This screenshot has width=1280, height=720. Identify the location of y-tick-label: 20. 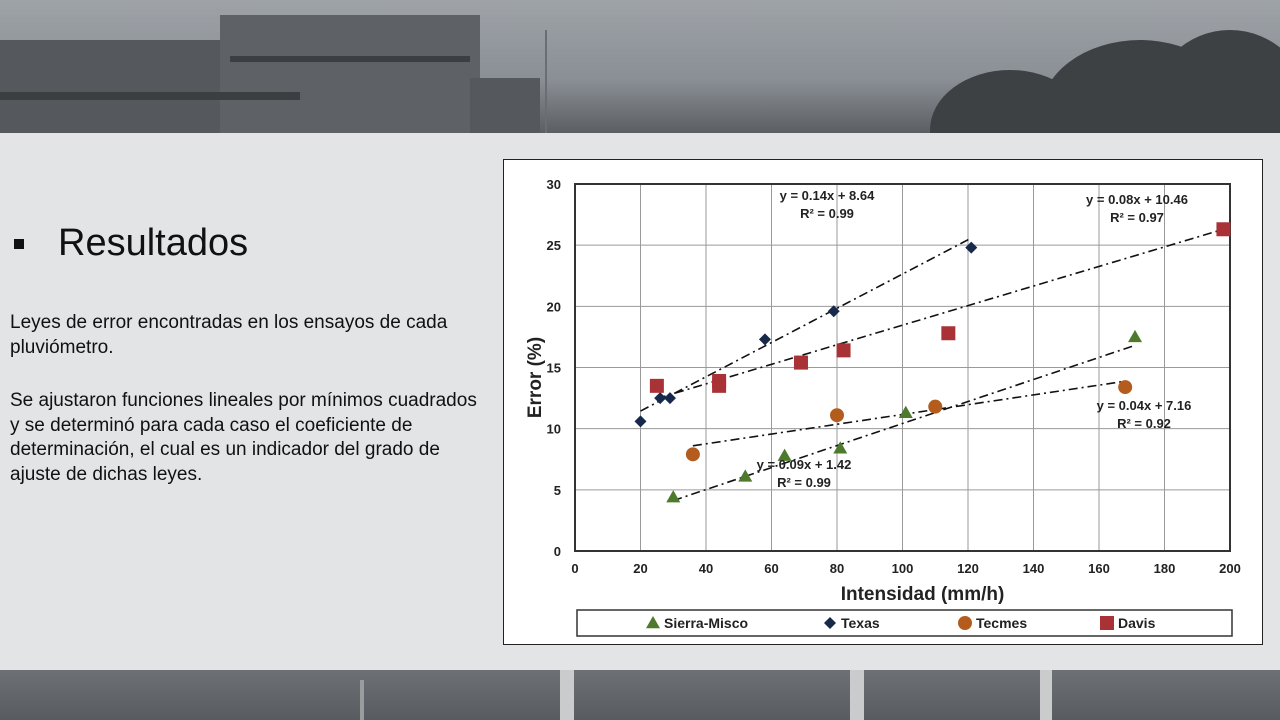
(554, 306).